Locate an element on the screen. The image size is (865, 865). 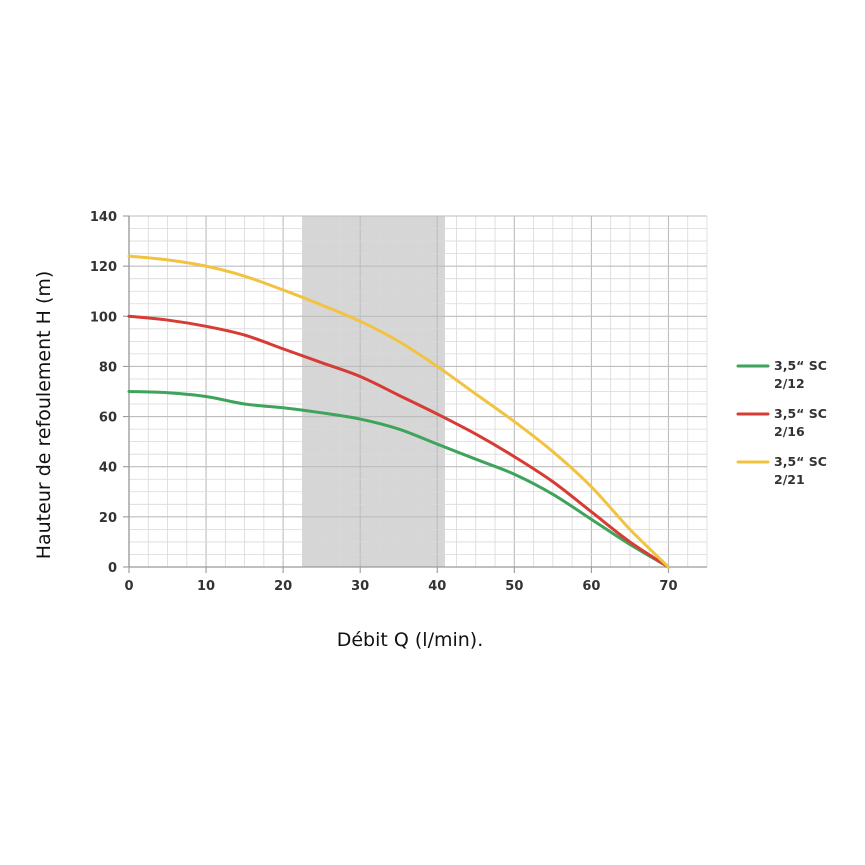
legend-label-line2: 2/12 is located at coordinates (789, 383).